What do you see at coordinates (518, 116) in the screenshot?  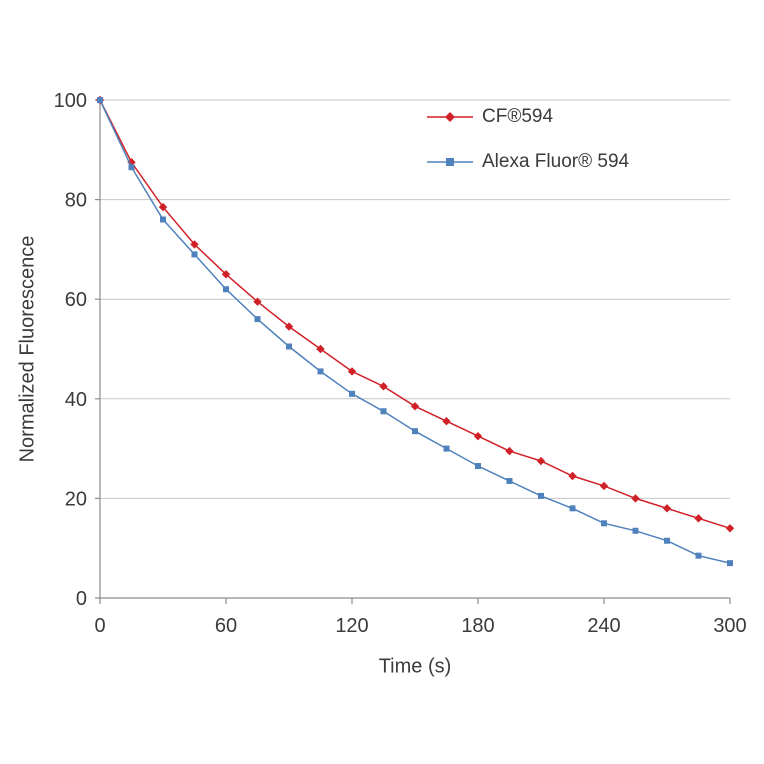 I see `legend-label-cf594: CF®594` at bounding box center [518, 116].